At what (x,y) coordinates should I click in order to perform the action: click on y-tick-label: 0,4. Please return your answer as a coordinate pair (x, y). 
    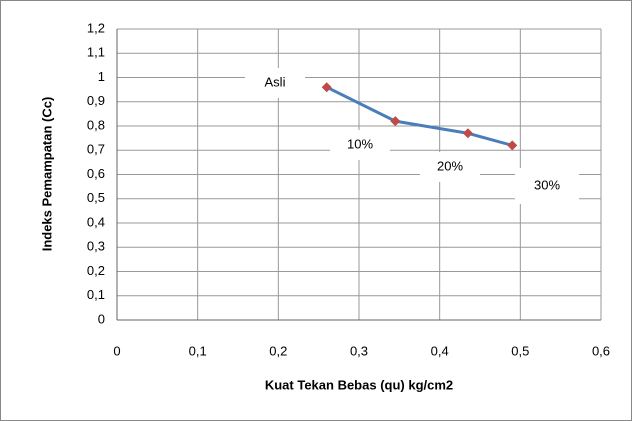
    Looking at the image, I should click on (96, 221).